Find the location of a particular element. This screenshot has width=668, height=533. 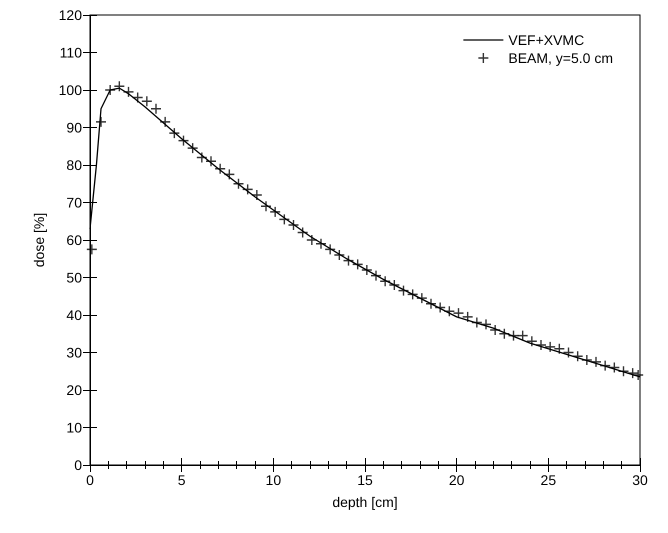

y-tick-label: 0 is located at coordinates (78, 465).